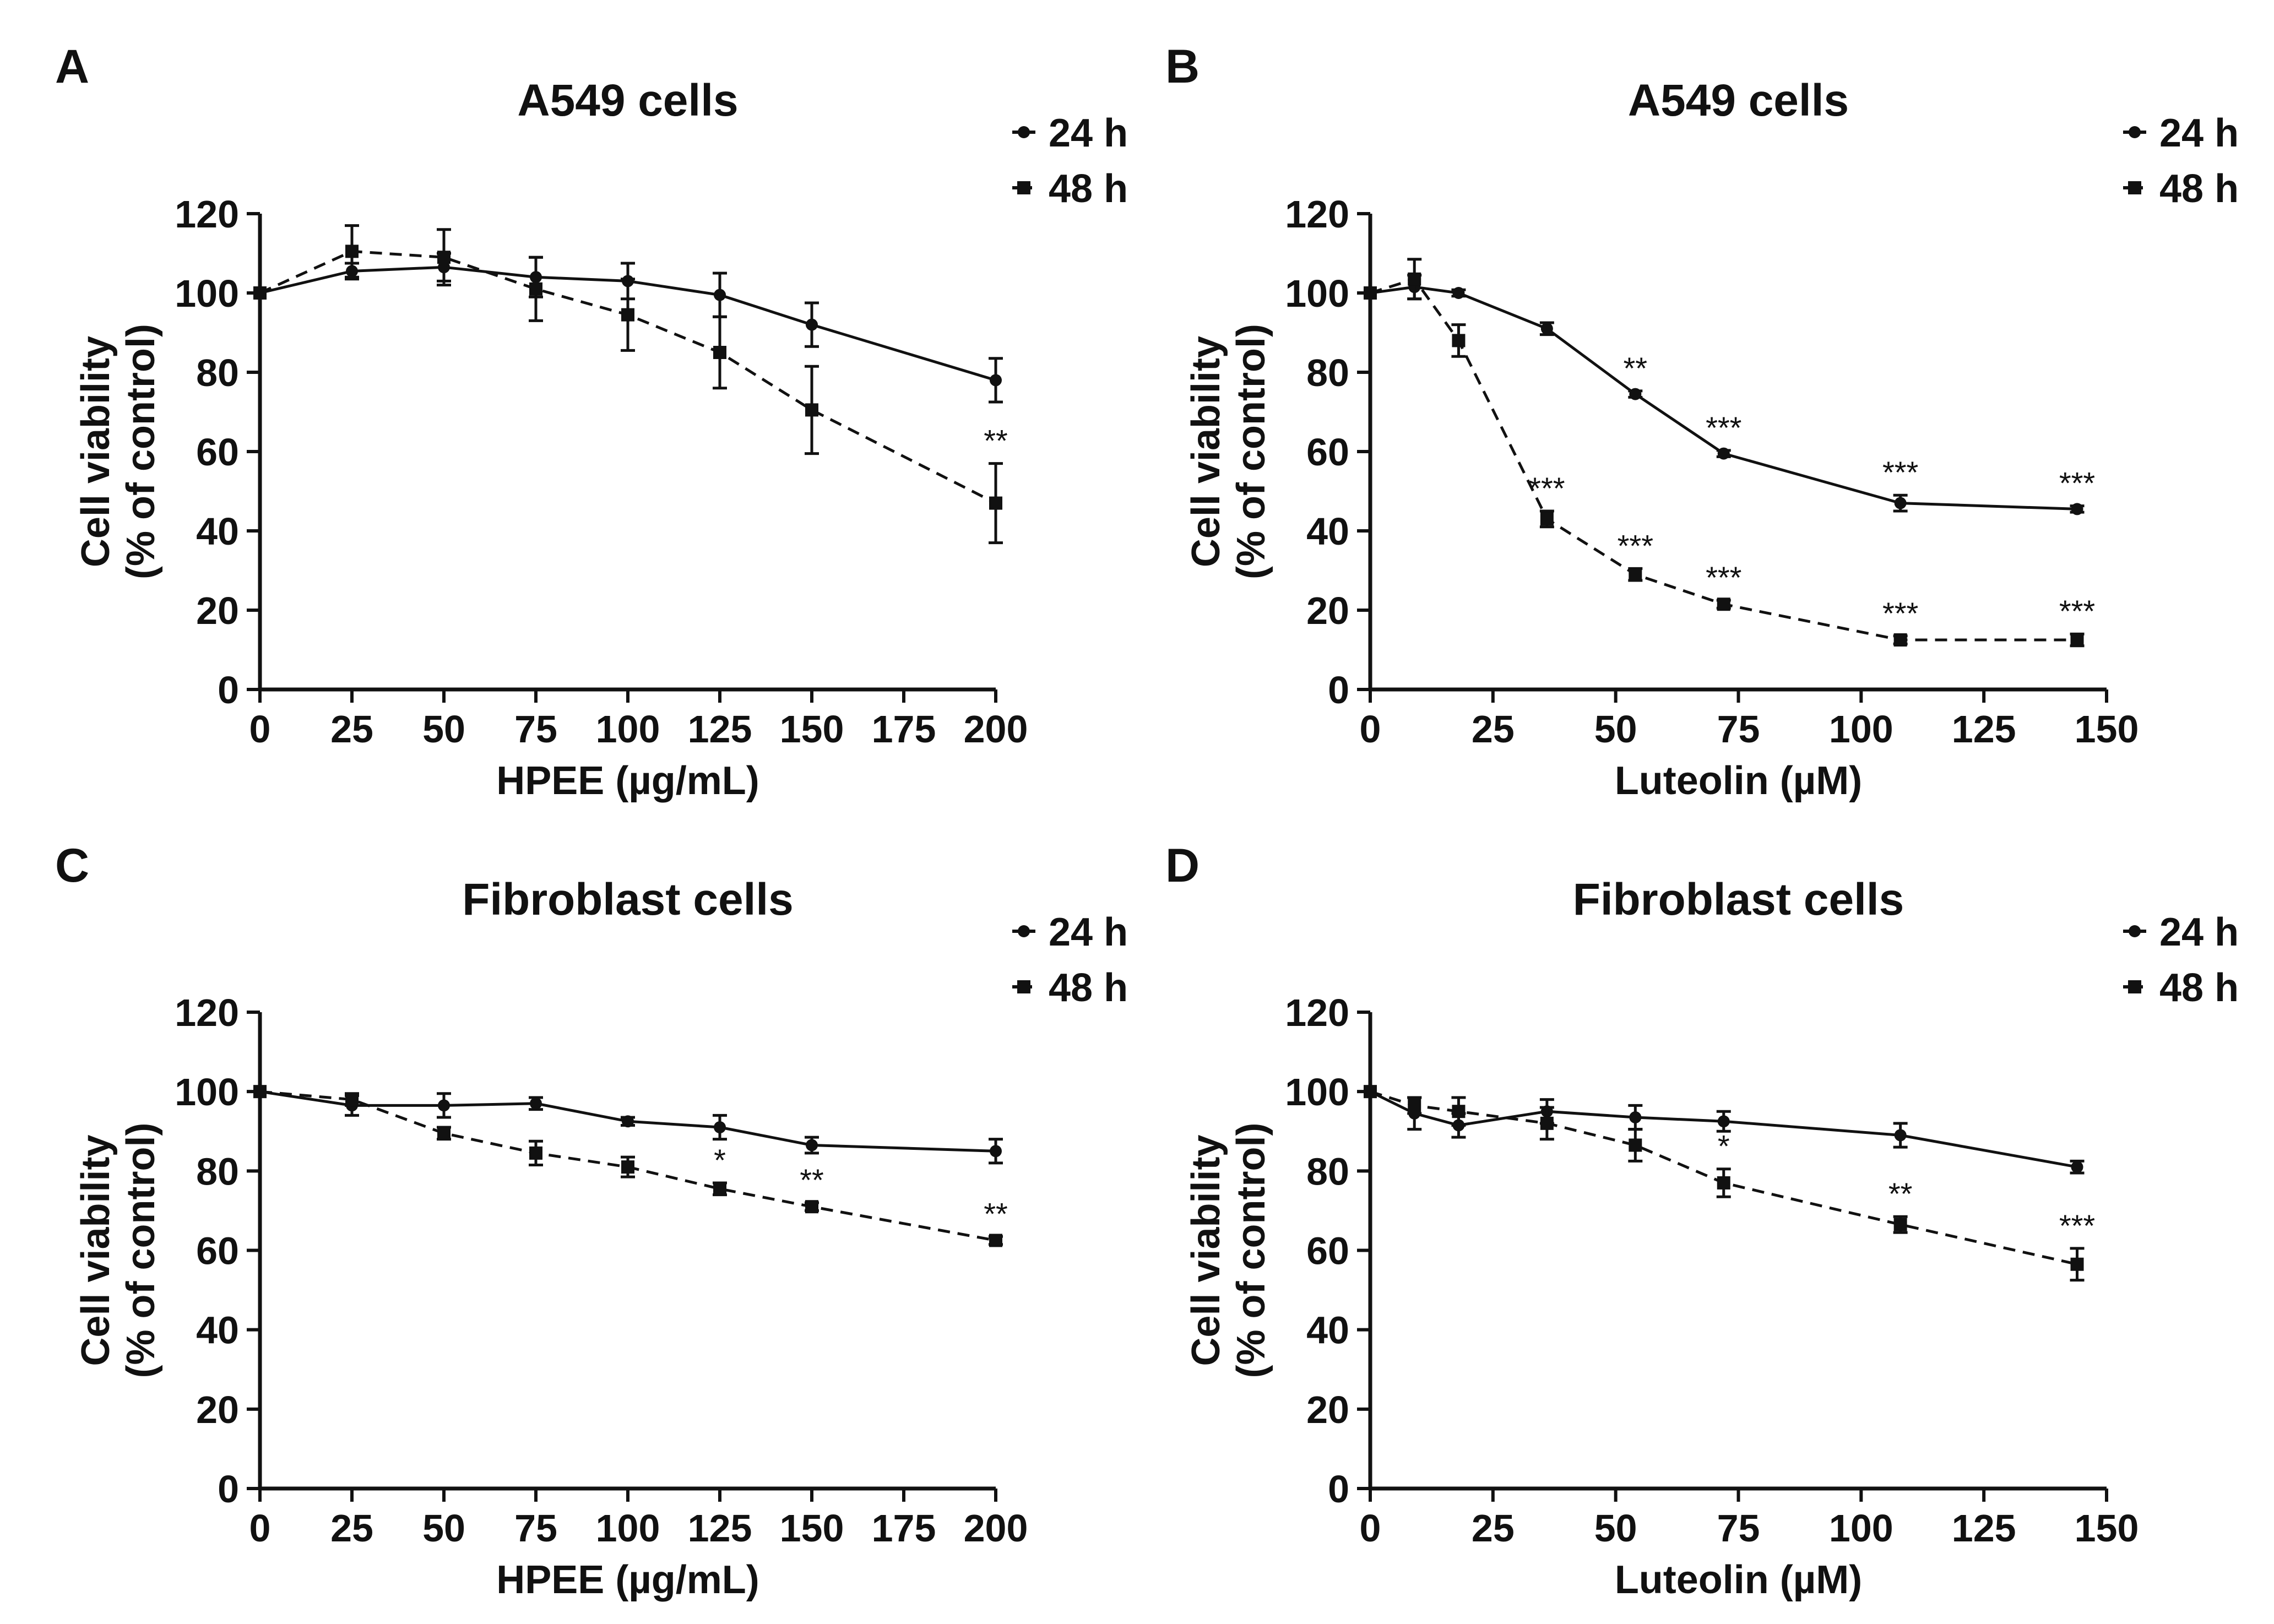  What do you see at coordinates (1738, 900) in the screenshot?
I see `chart-title: Fibroblast cells` at bounding box center [1738, 900].